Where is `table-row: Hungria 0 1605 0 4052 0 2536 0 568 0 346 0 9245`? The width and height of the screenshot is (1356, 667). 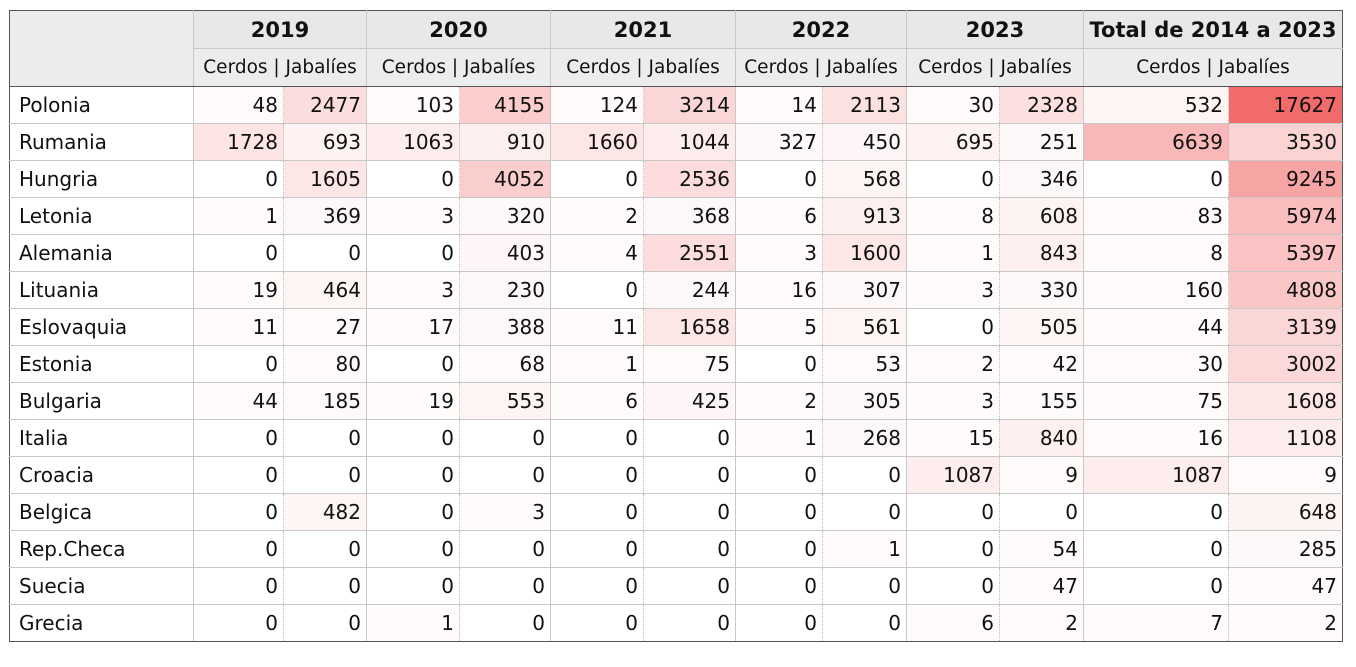 table-row: Hungria 0 1605 0 4052 0 2536 0 568 0 346 0 9245 is located at coordinates (676, 179).